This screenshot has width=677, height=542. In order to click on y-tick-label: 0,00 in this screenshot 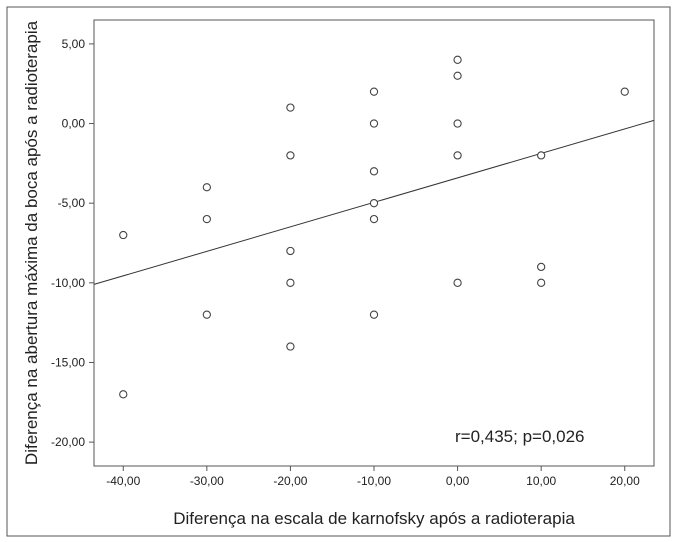, I will do `click(74, 124)`.